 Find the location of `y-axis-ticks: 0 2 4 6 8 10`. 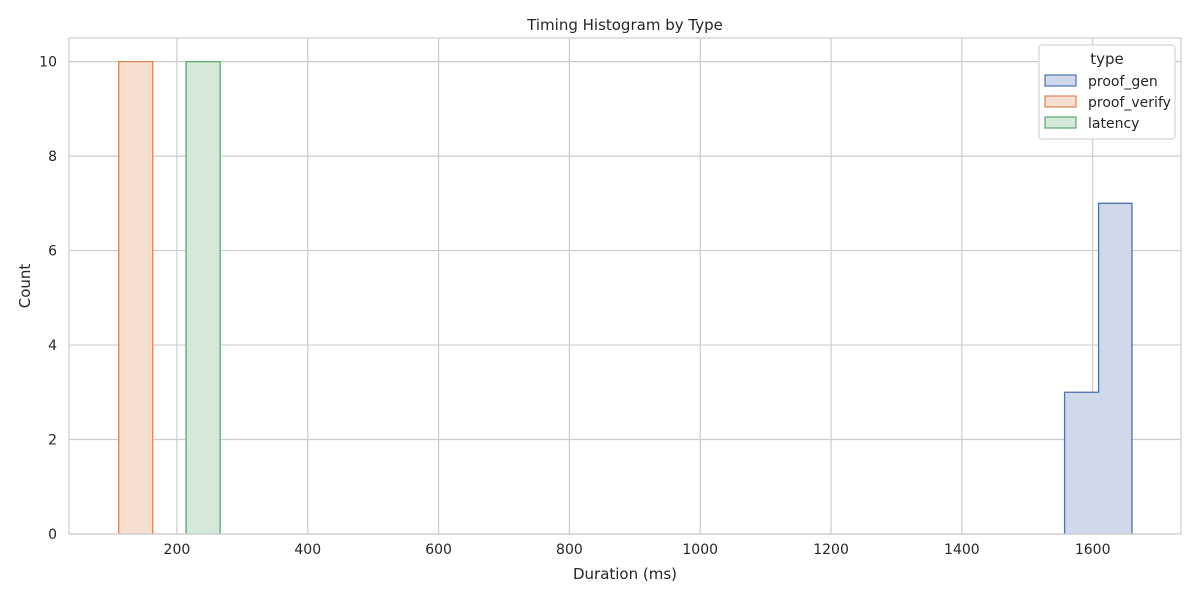

y-axis-ticks: 0 2 4 6 8 10 is located at coordinates (48, 299).